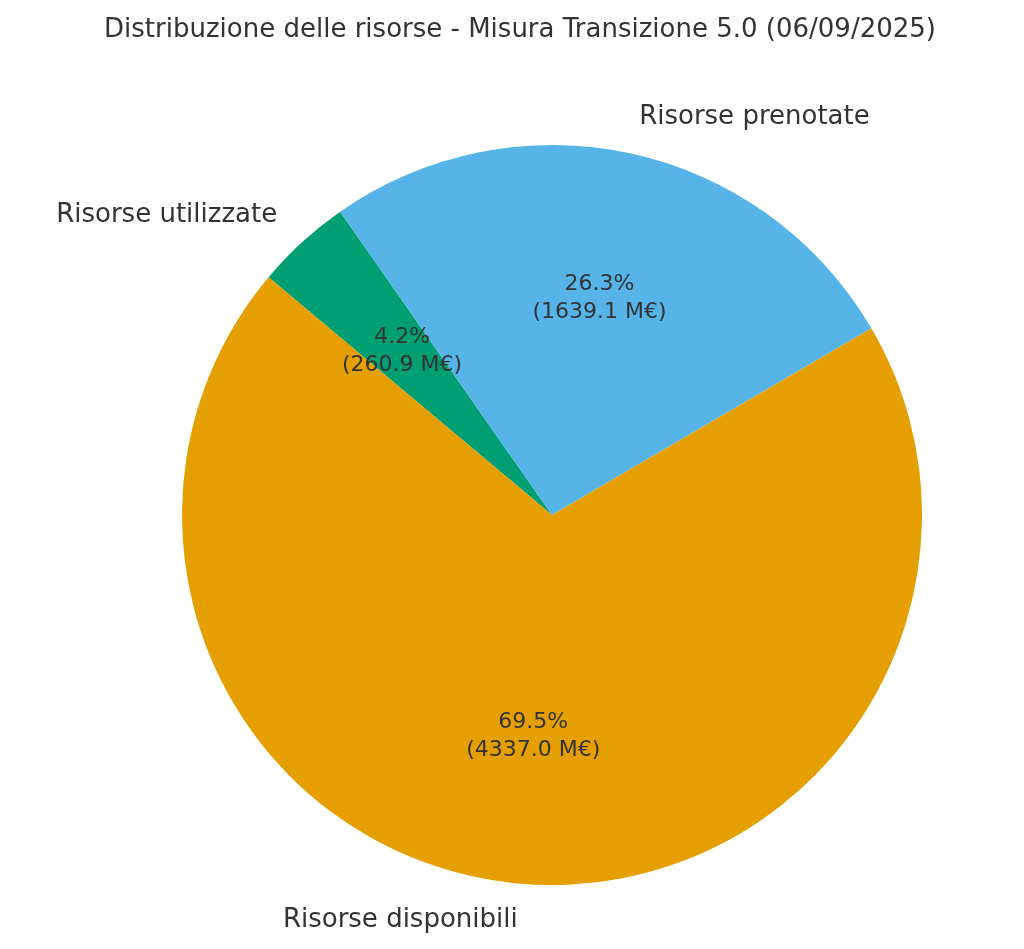 The height and width of the screenshot is (949, 1024). Describe the element at coordinates (167, 212) in the screenshot. I see `slice-label: Risorse utilizzate` at that location.